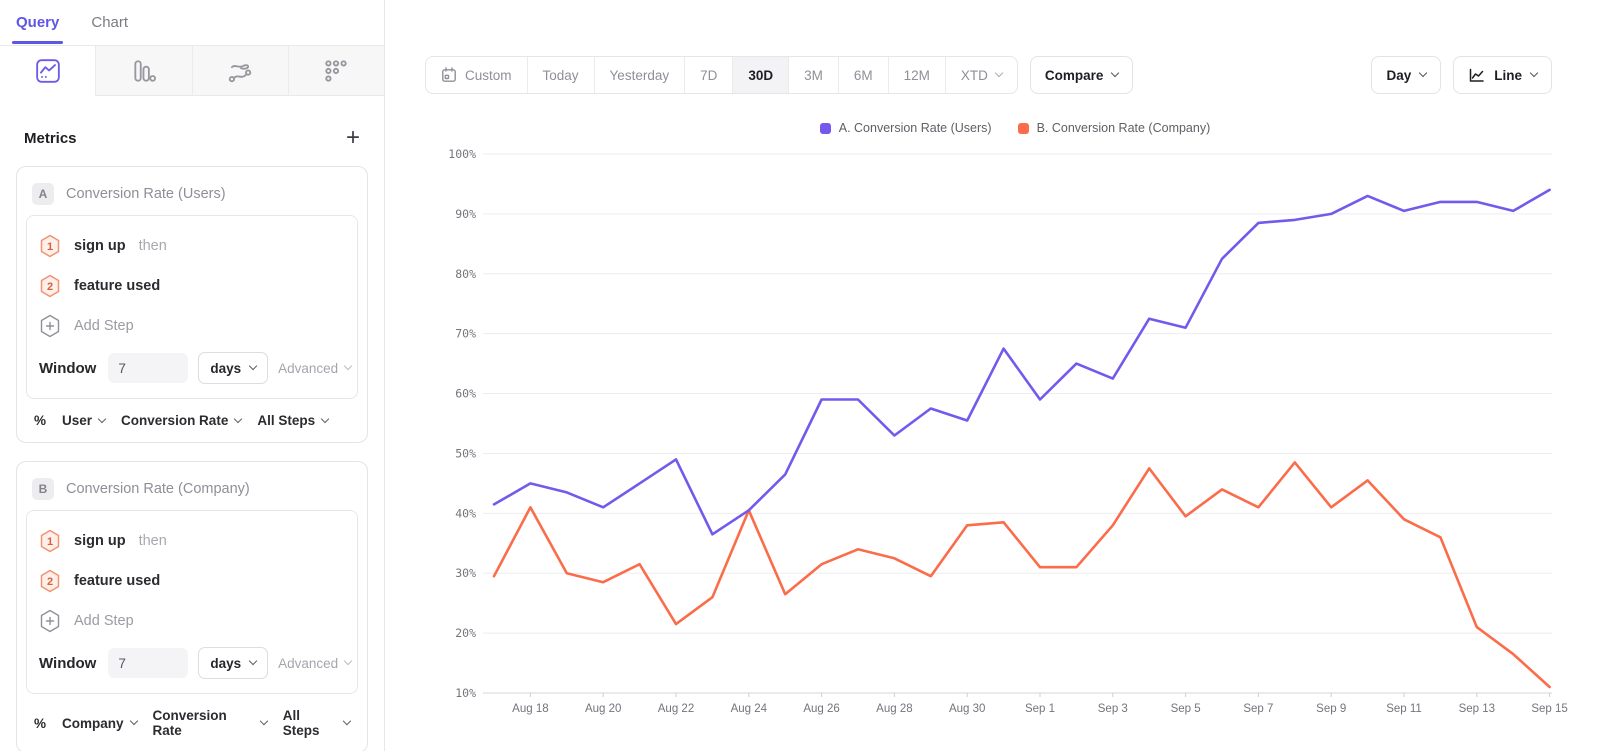 The height and width of the screenshot is (751, 1600). Describe the element at coordinates (1081, 75) in the screenshot. I see `compare-button: Compare` at that location.